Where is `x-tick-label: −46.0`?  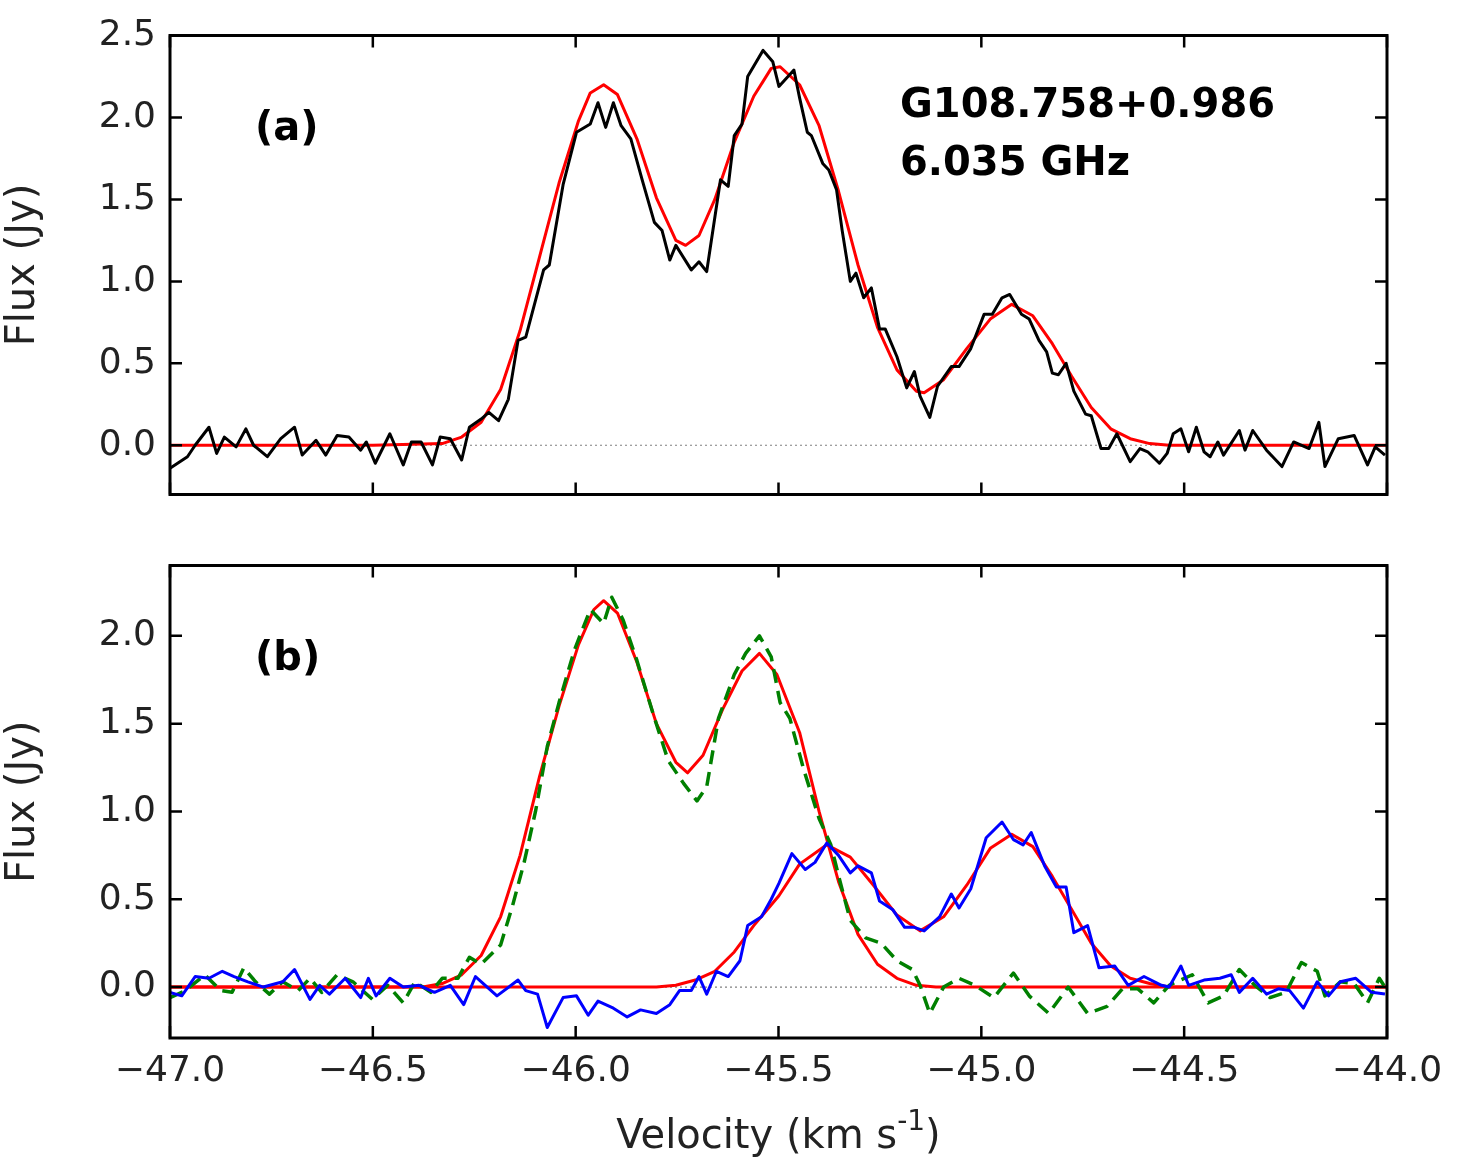
x-tick-label: −46.0 is located at coordinates (575, 1068).